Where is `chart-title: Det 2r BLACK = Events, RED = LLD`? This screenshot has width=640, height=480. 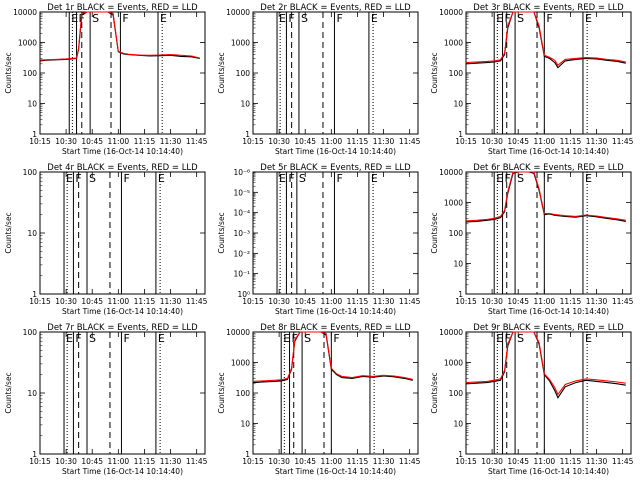 chart-title: Det 2r BLACK = Events, RED = LLD is located at coordinates (335, 8).